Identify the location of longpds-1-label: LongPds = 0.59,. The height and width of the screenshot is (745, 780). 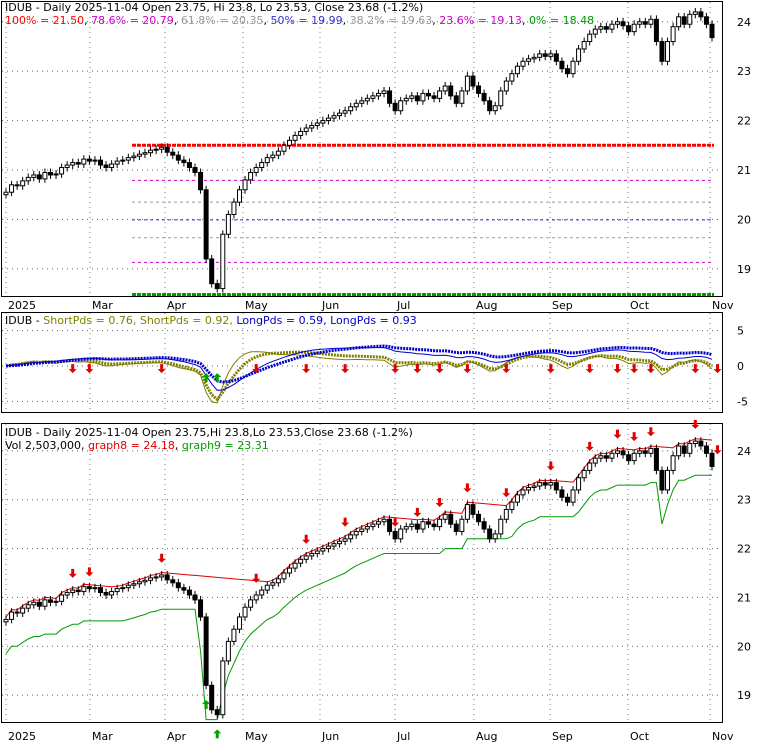
(283, 320).